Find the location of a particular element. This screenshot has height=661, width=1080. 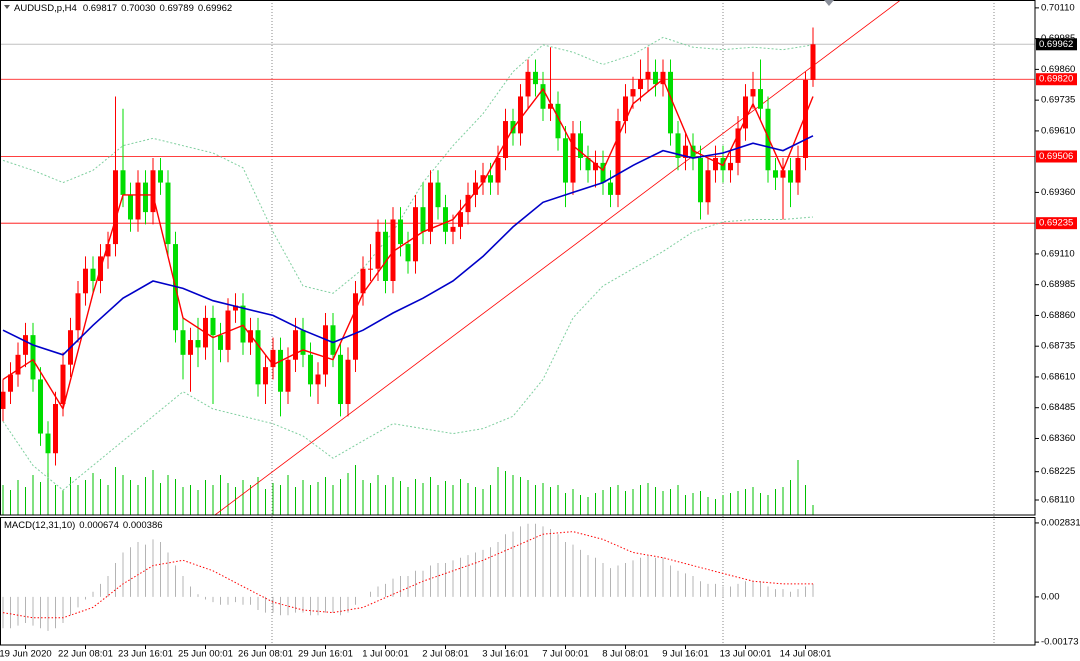

symbol-icon is located at coordinates (7, 7).